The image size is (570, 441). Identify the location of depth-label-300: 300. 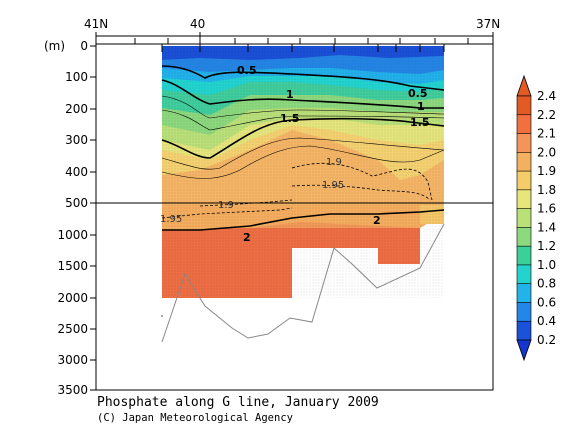
(76, 140).